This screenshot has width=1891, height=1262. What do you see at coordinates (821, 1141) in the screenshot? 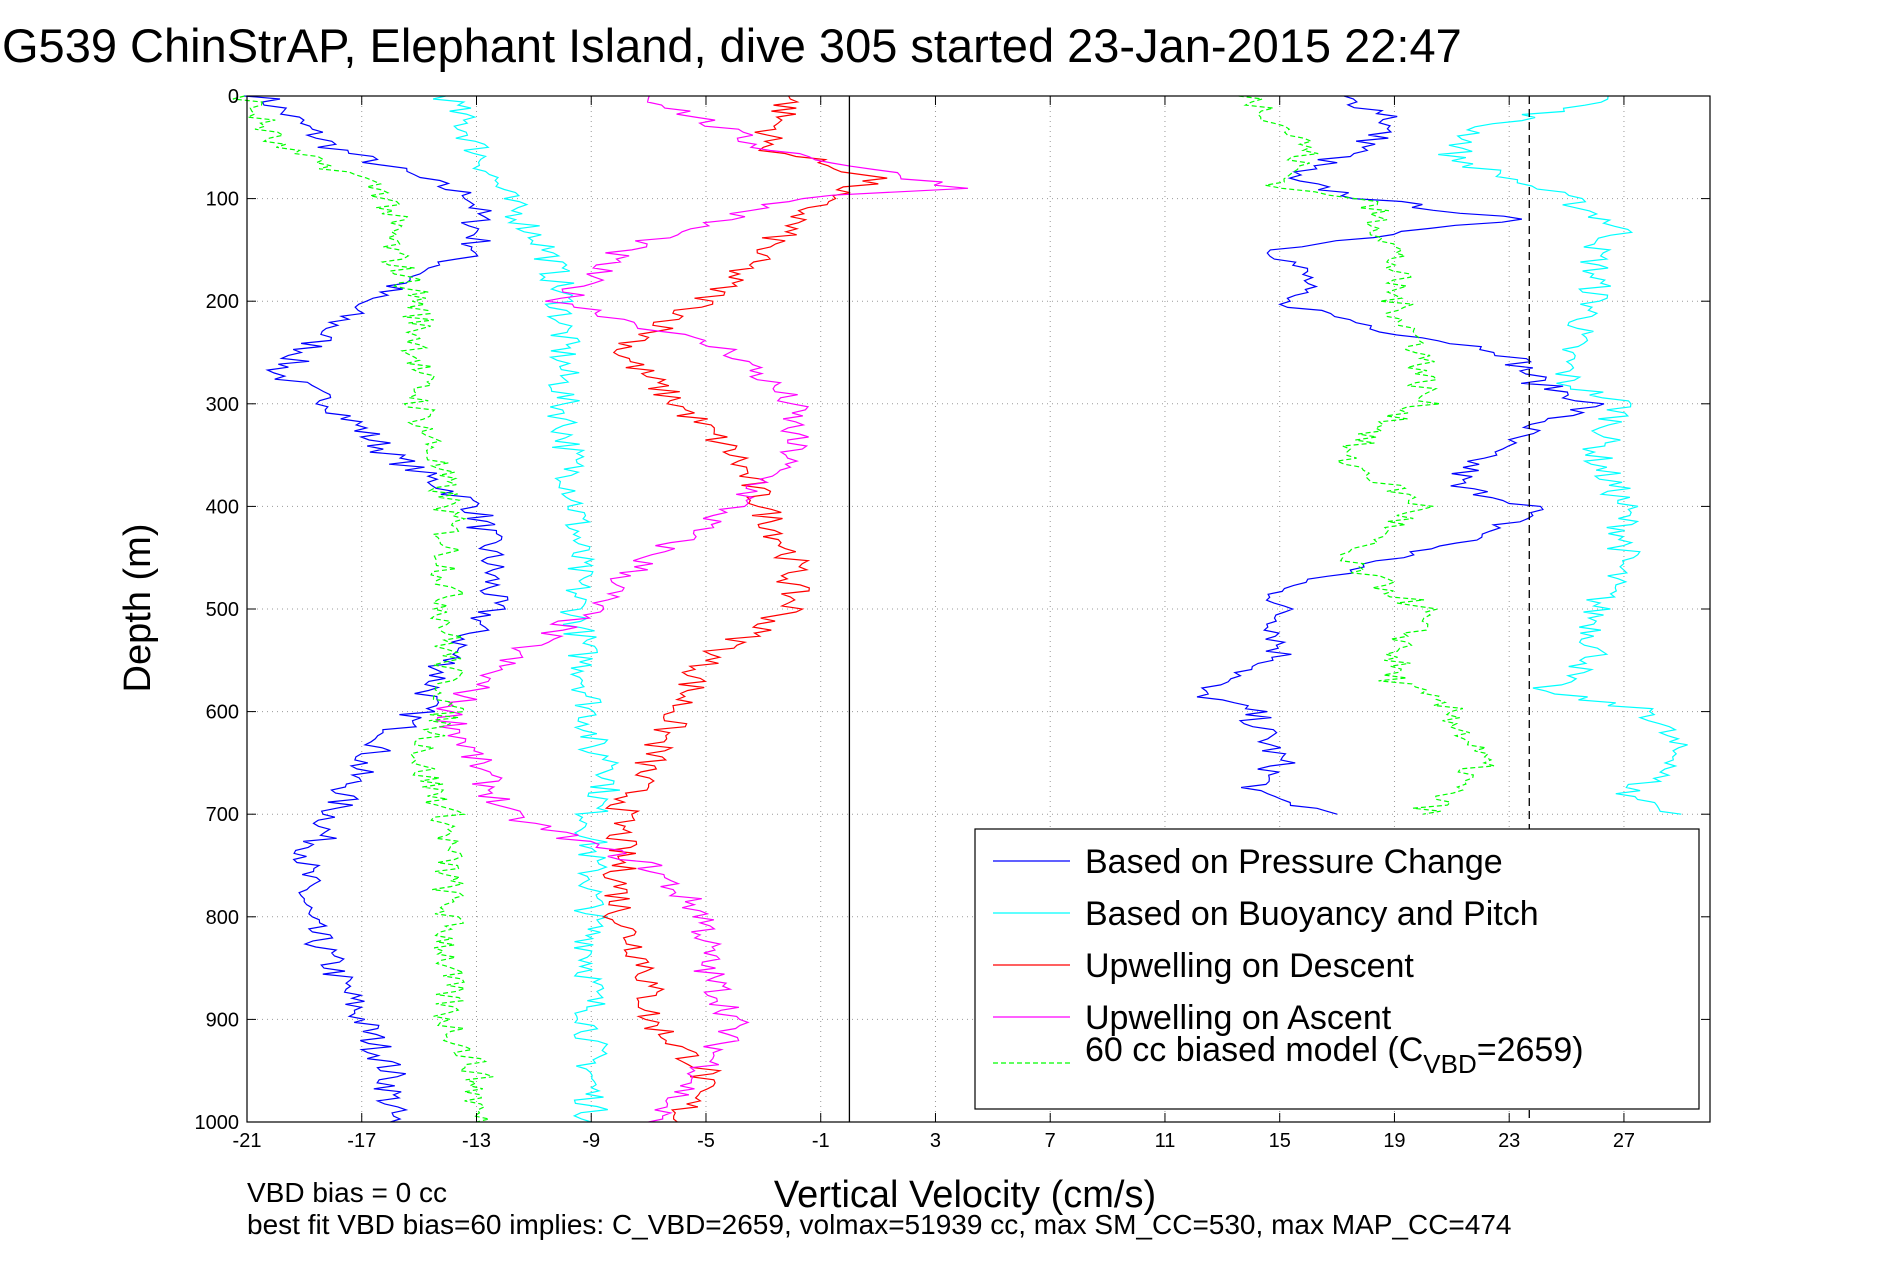
I see `x-tick-label: -1` at bounding box center [821, 1141].